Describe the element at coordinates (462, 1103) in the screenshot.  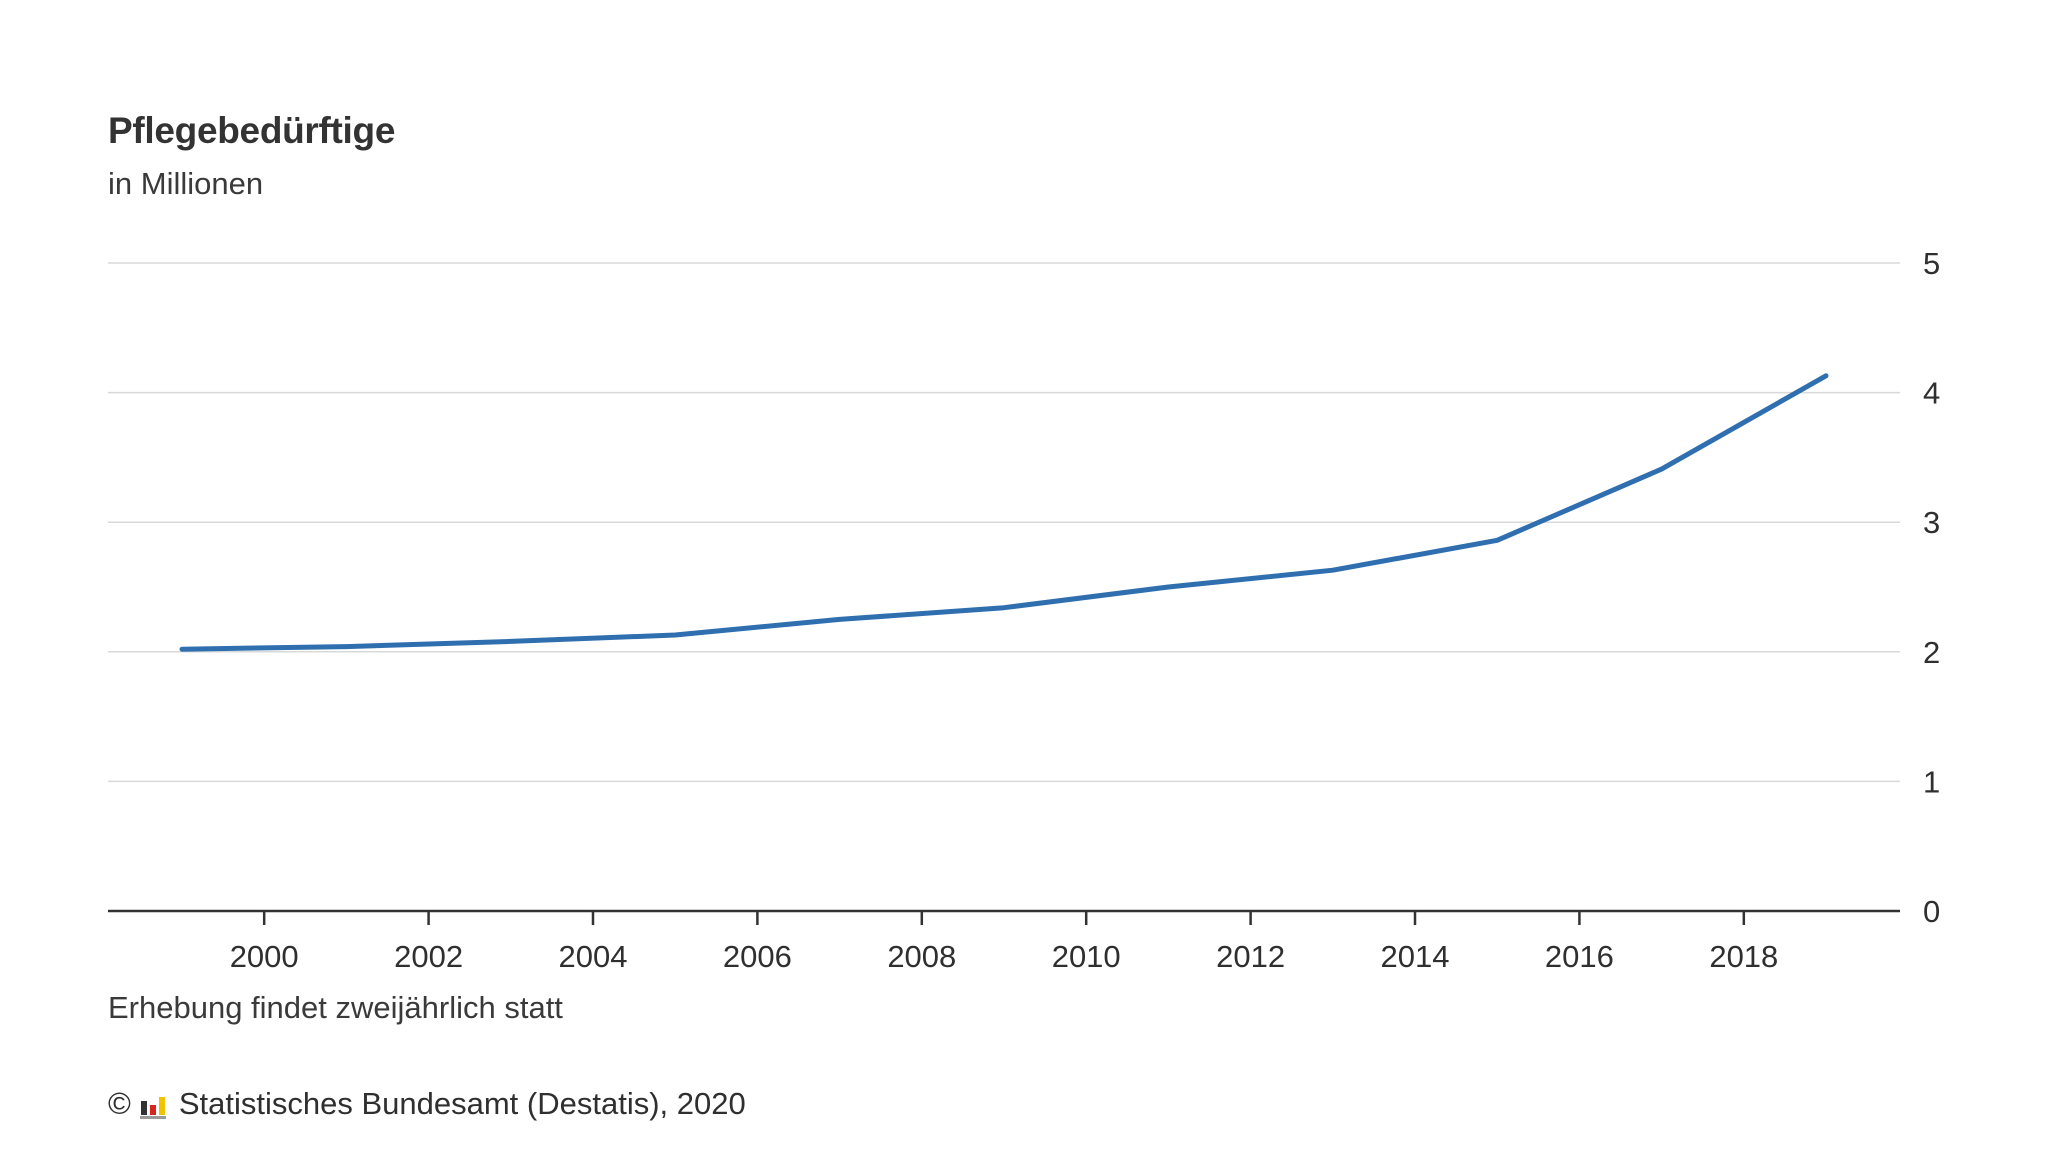
I see `source-text: Statistisches Bundesamt (Destatis), 2020` at that location.